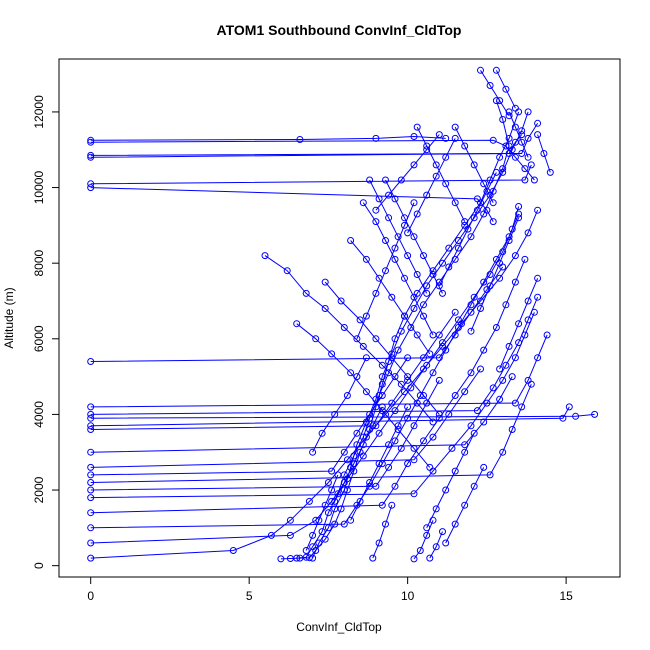 Image resolution: width=650 pixels, height=650 pixels. What do you see at coordinates (339, 30) in the screenshot?
I see `chart-title: ATOM1 Southbound ConvInf_CldTop` at bounding box center [339, 30].